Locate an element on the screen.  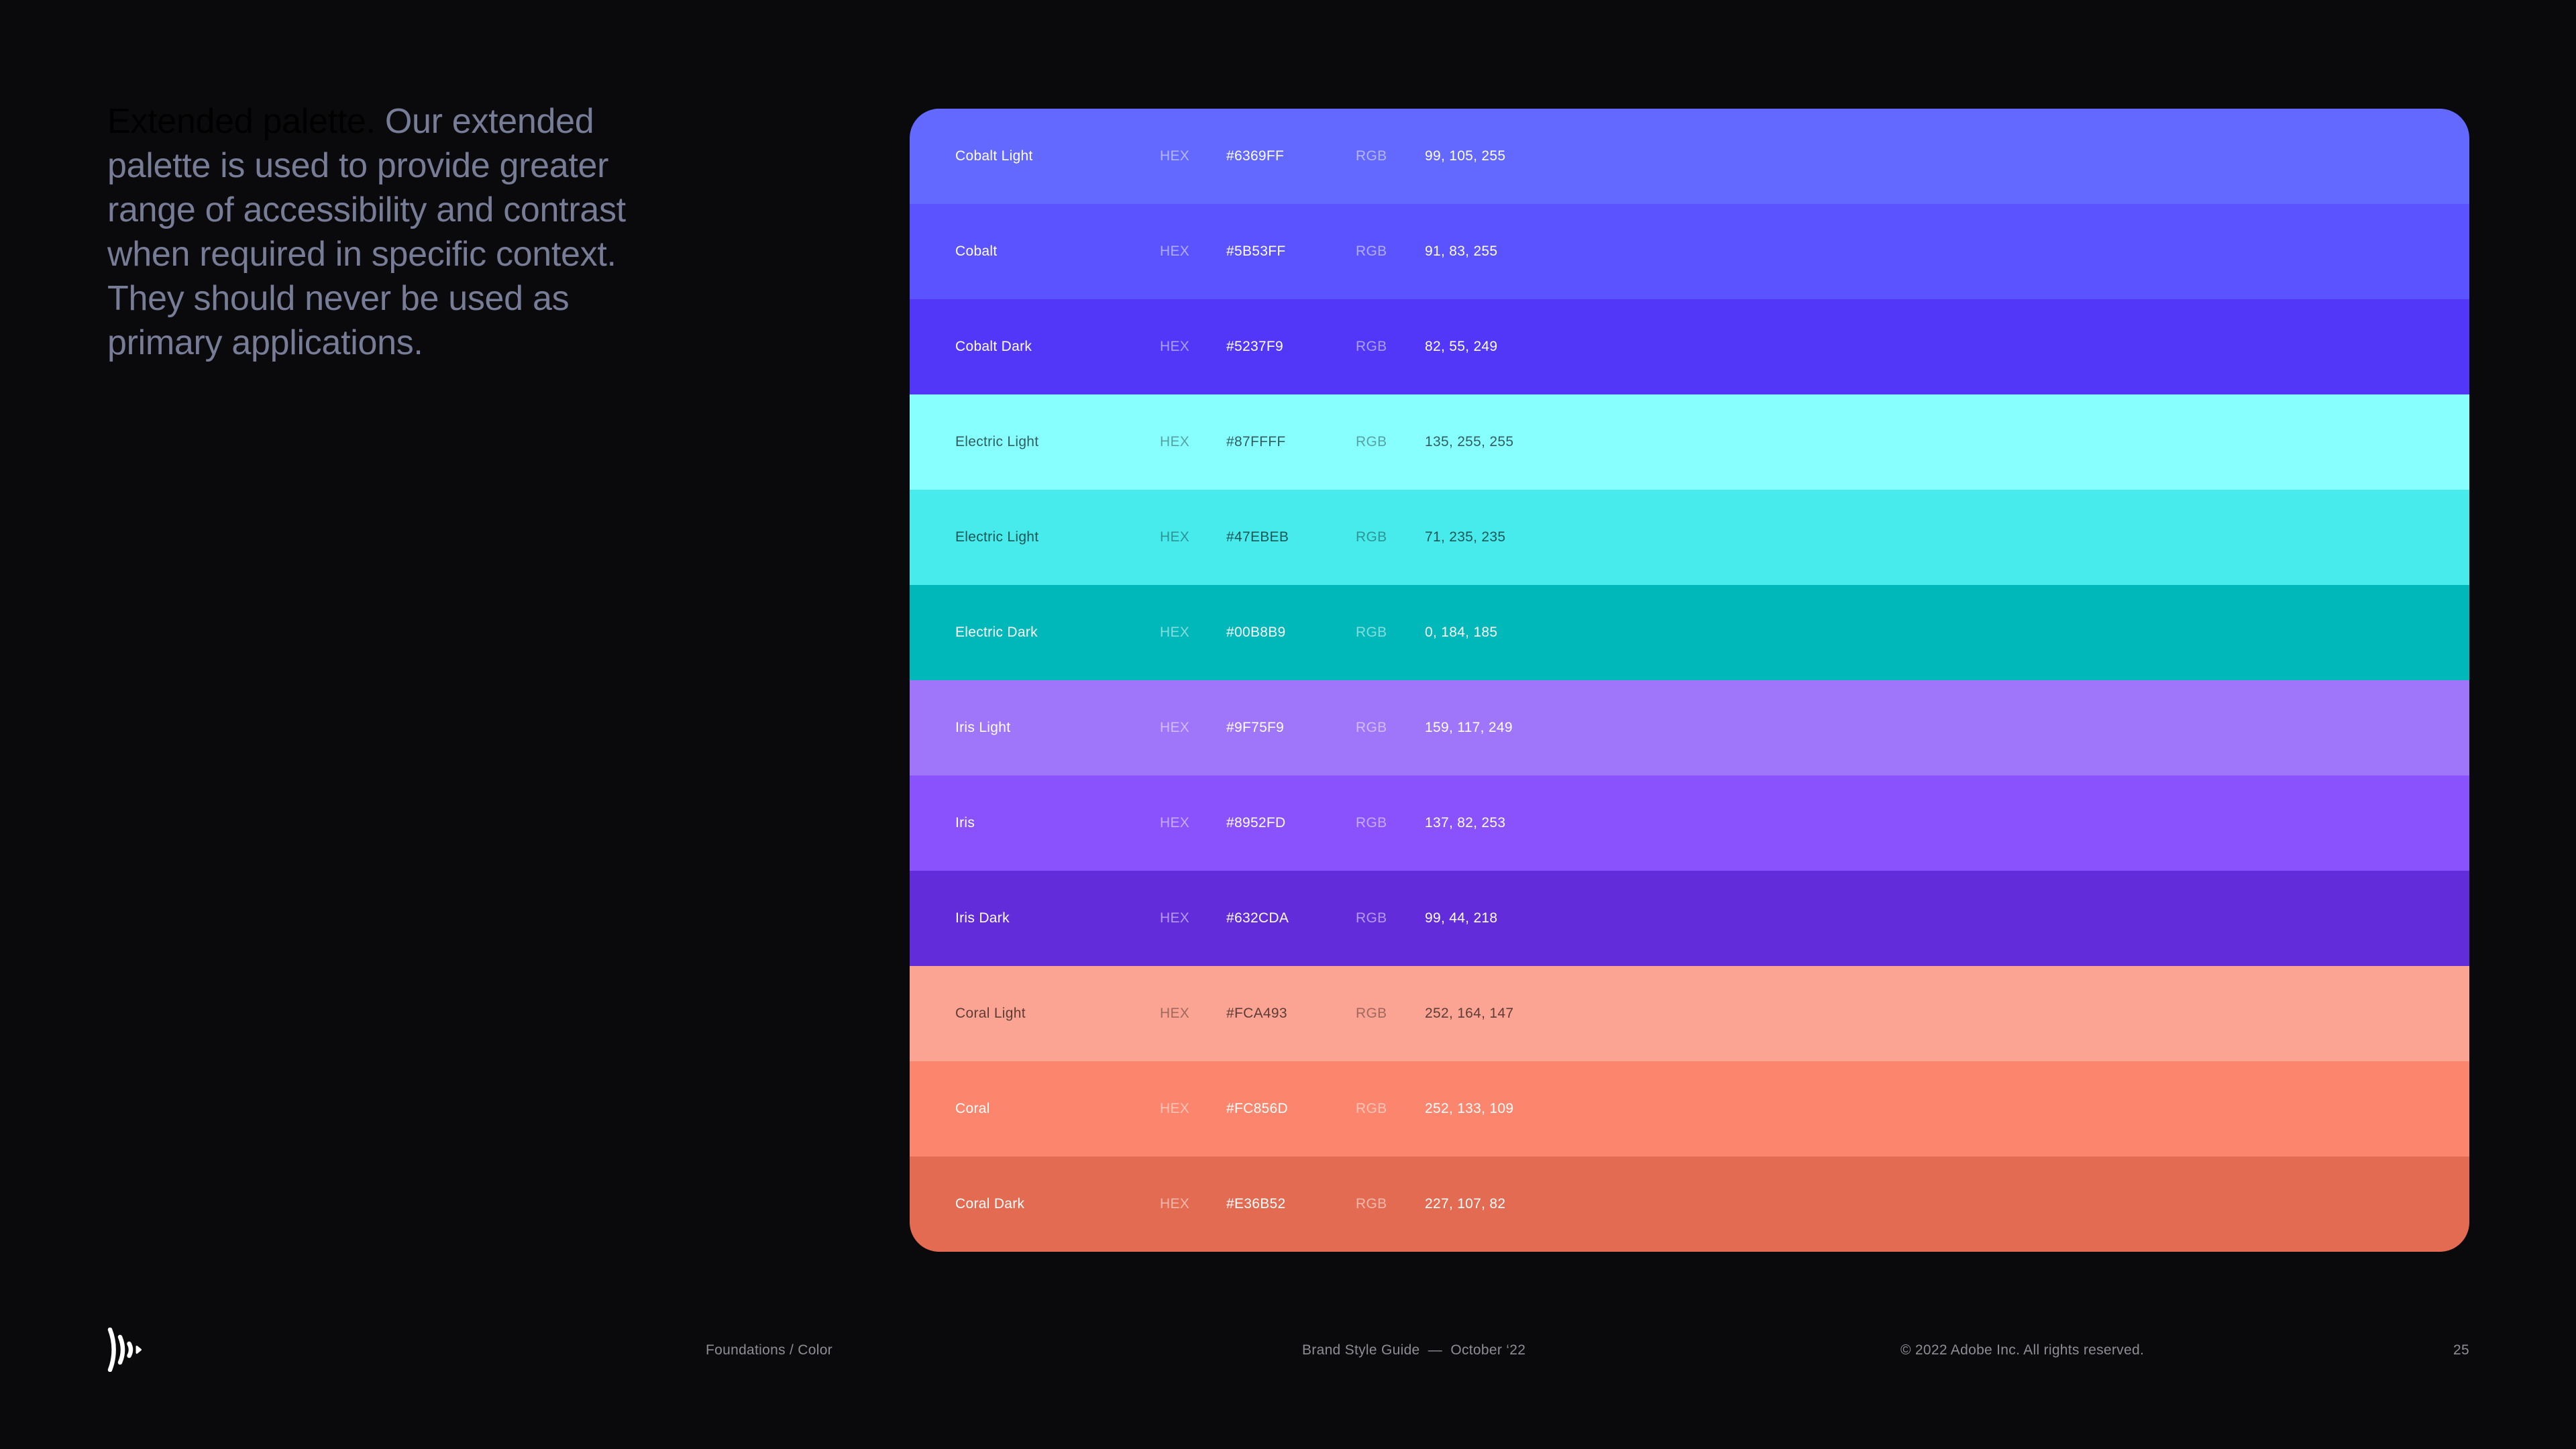
palette-row: Iris HEX #8952FD RGB 137, 82, 253 is located at coordinates (1689, 823).